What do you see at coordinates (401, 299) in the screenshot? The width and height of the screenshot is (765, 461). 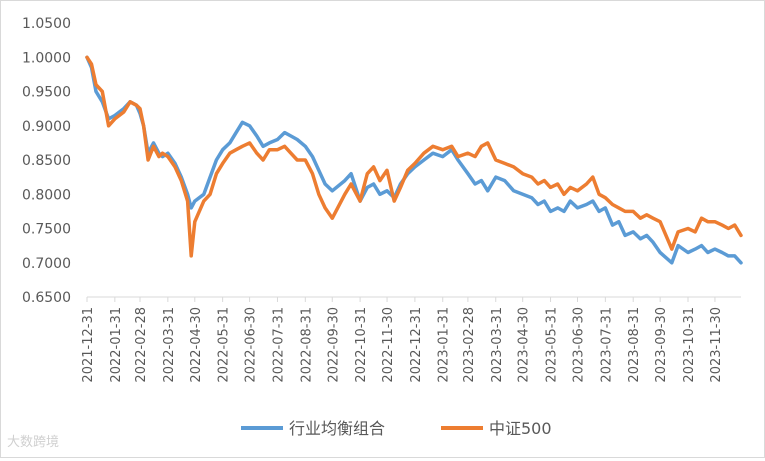 I see `x-axis-ticks` at bounding box center [401, 299].